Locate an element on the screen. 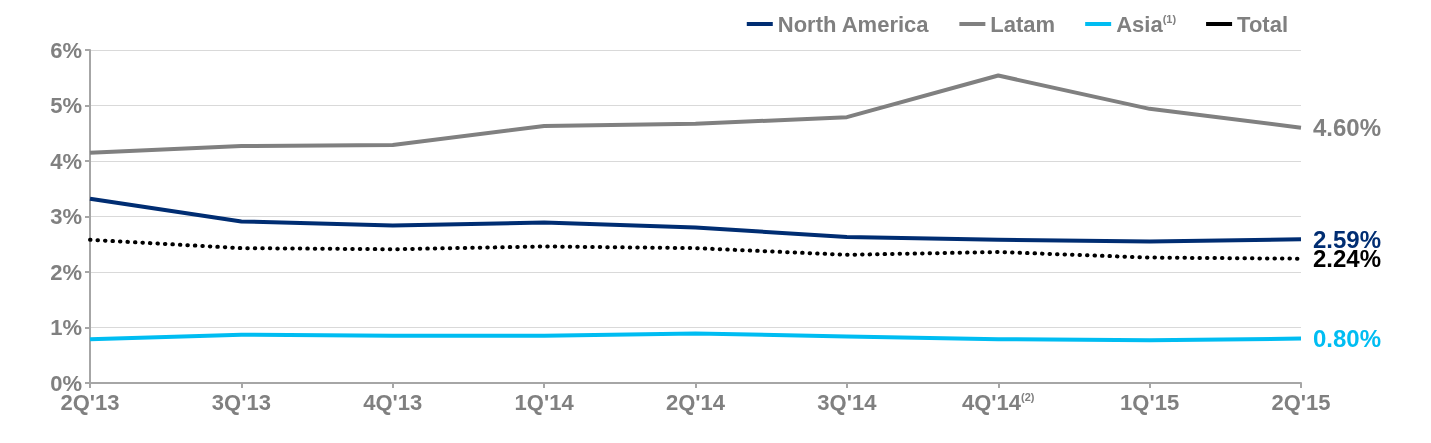 The image size is (1431, 443). x-tick-label: 3Q'14 is located at coordinates (847, 402).